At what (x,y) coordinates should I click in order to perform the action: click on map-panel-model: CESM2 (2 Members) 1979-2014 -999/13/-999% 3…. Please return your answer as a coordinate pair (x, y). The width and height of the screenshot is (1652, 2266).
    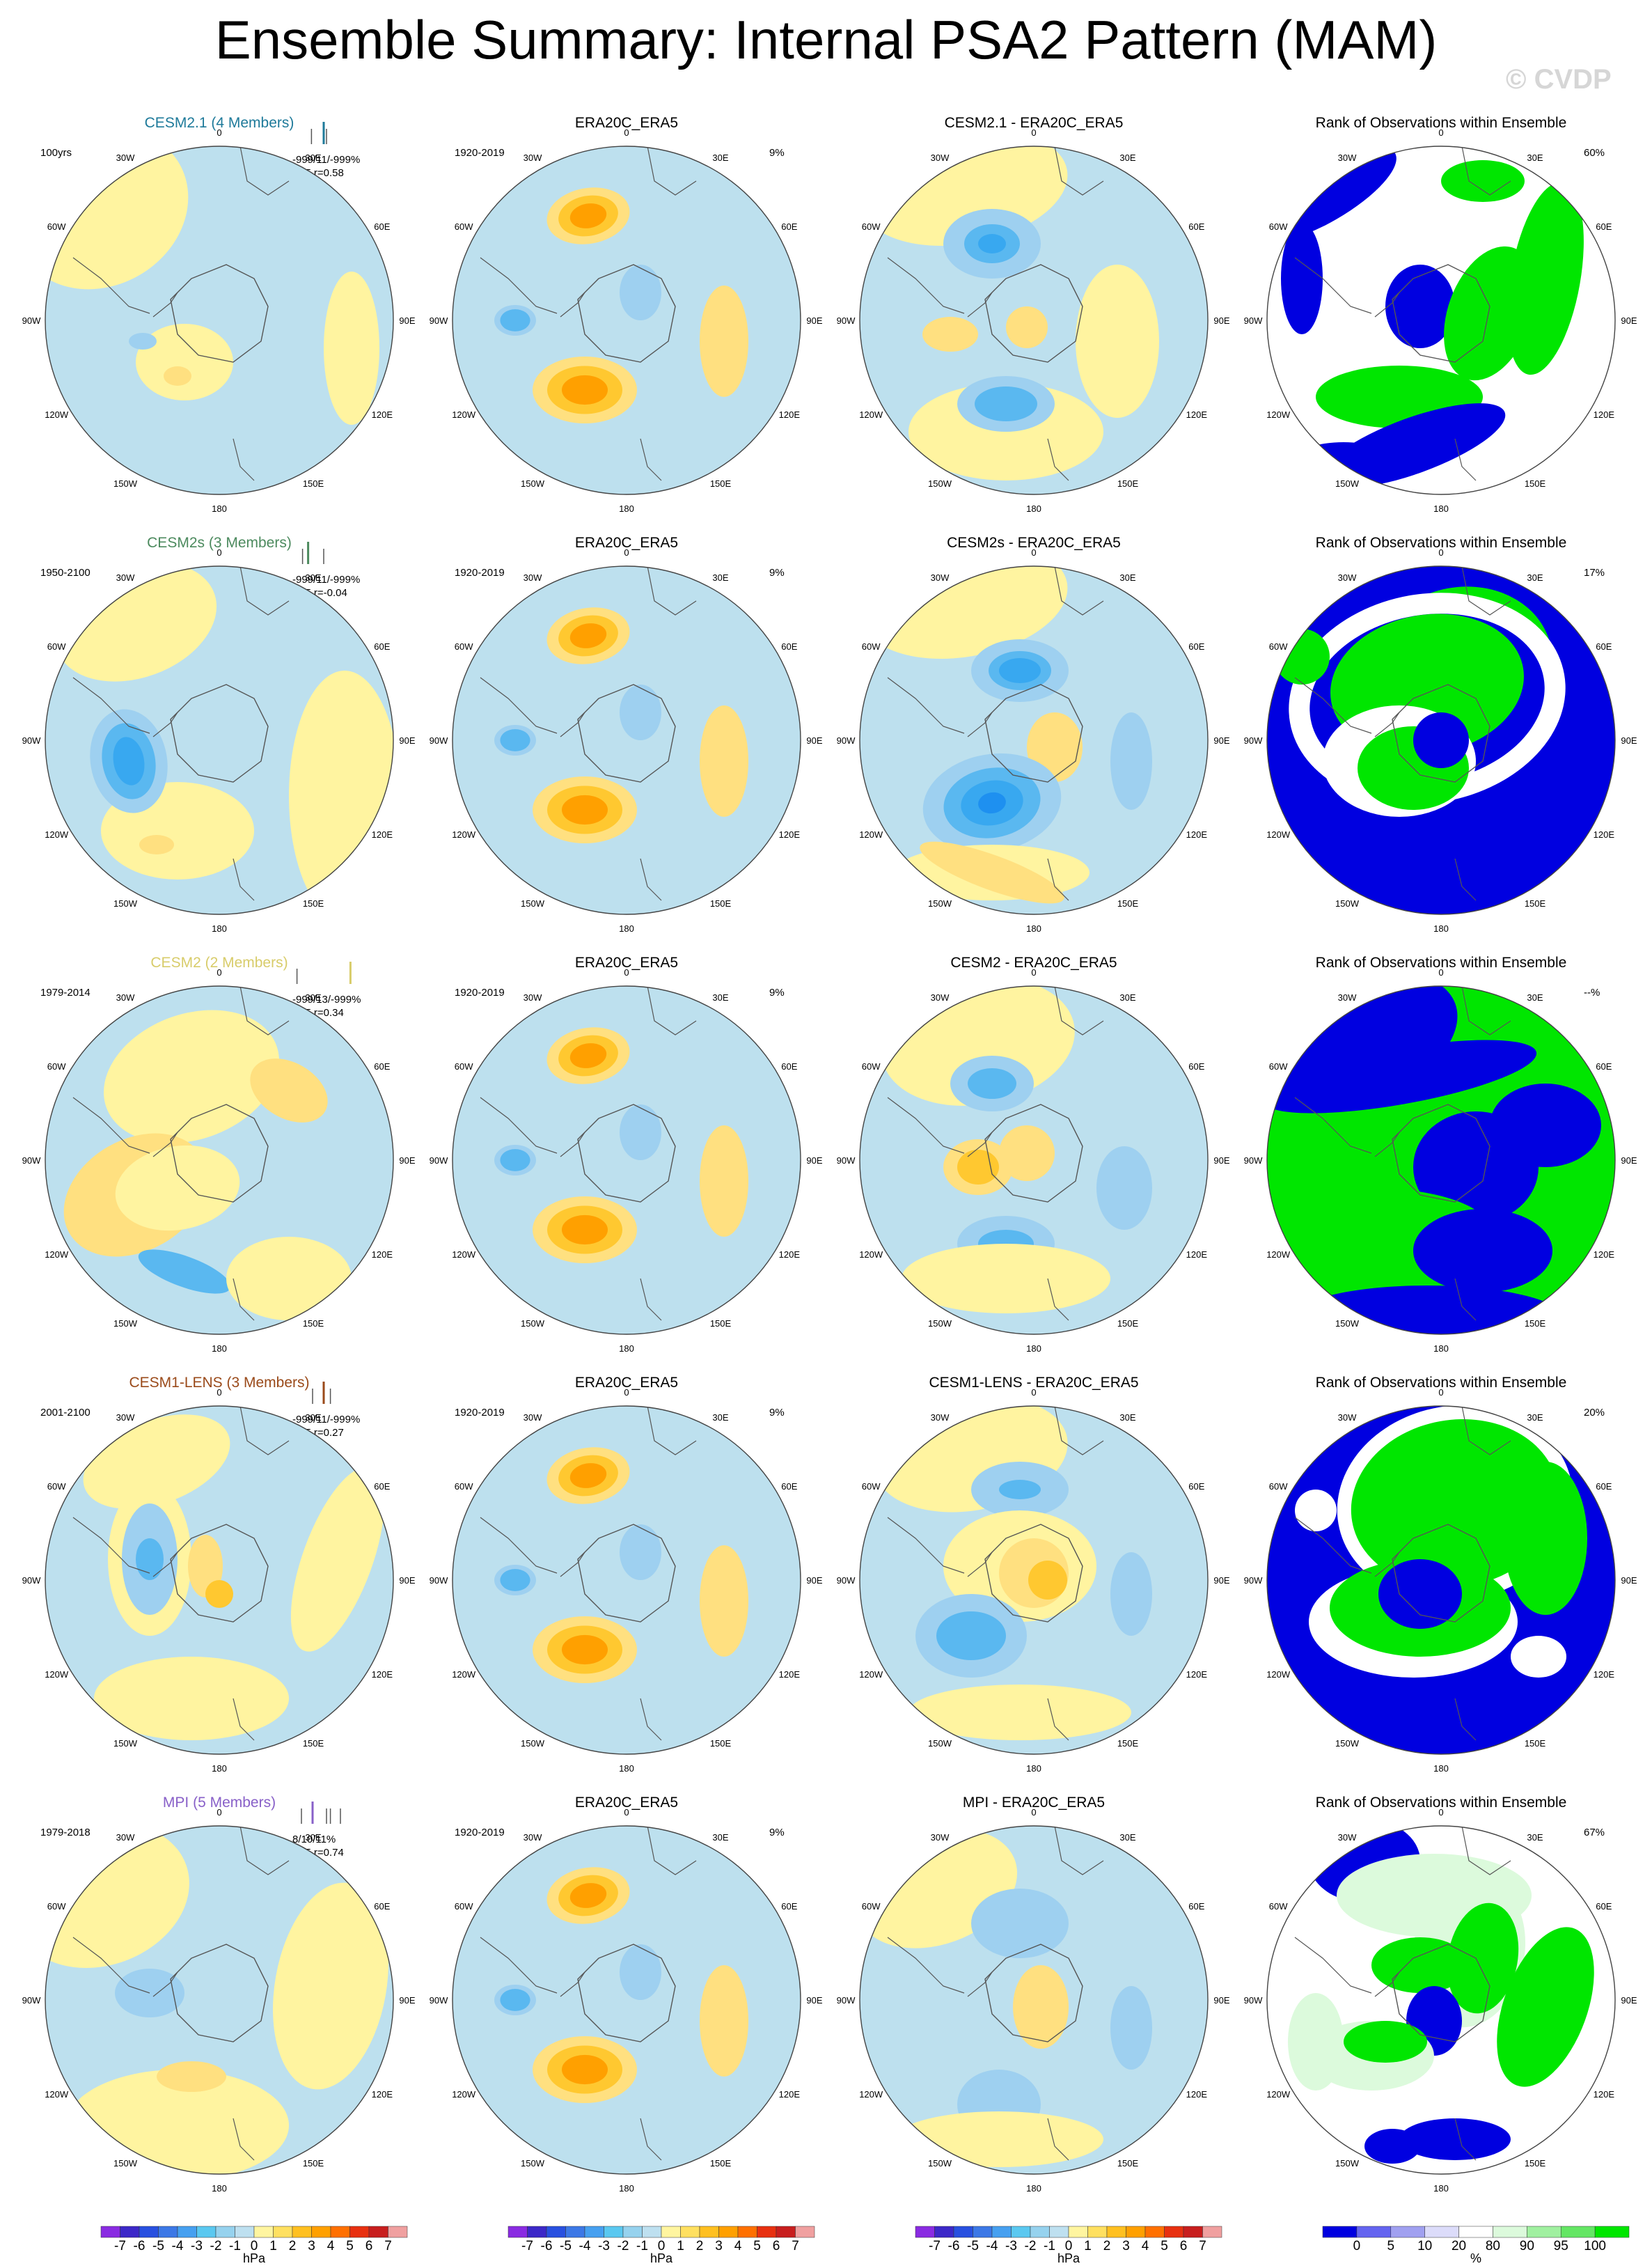
    Looking at the image, I should click on (219, 1164).